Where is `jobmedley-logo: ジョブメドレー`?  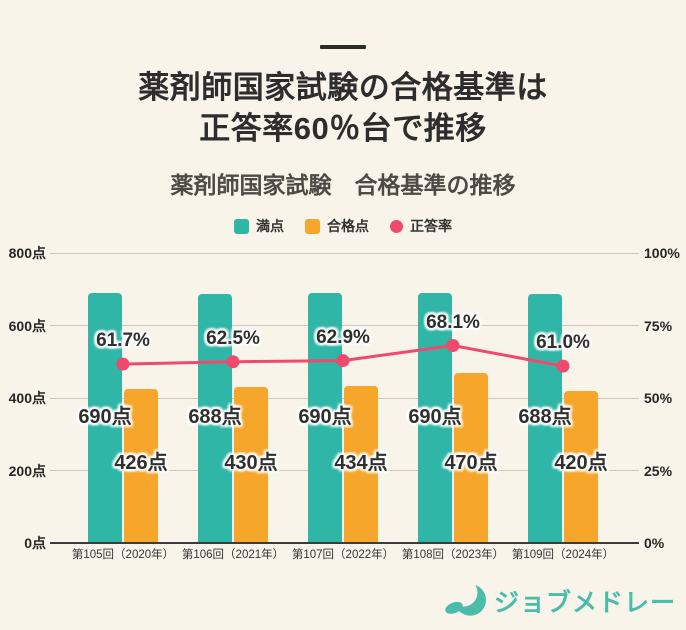 jobmedley-logo: ジョブメドレー is located at coordinates (560, 601).